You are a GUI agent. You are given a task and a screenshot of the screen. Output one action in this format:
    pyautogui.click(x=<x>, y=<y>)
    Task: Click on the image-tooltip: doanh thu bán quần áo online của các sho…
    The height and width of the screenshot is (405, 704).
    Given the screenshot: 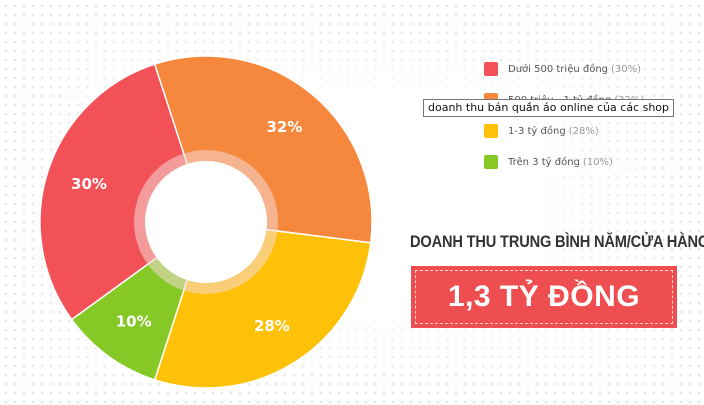 What is the action you would take?
    pyautogui.click(x=549, y=108)
    